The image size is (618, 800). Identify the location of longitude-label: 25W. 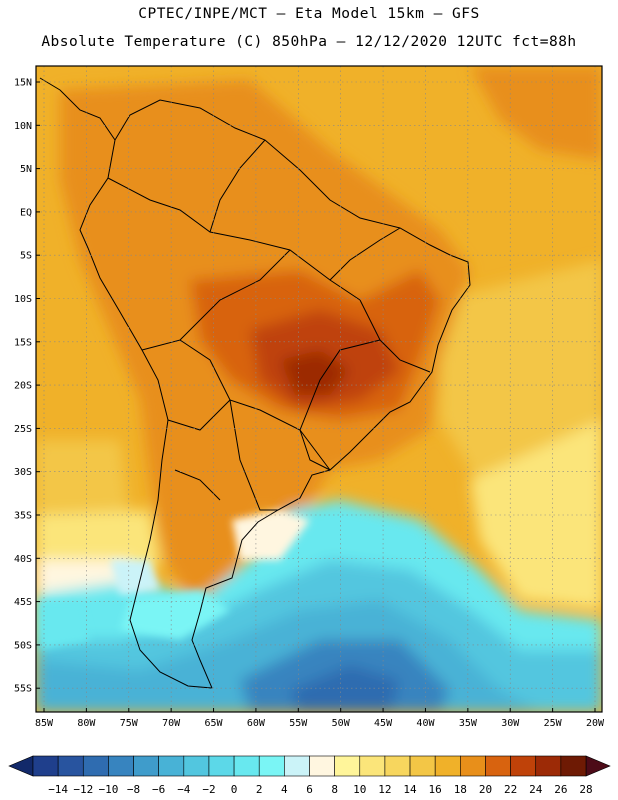
(553, 723).